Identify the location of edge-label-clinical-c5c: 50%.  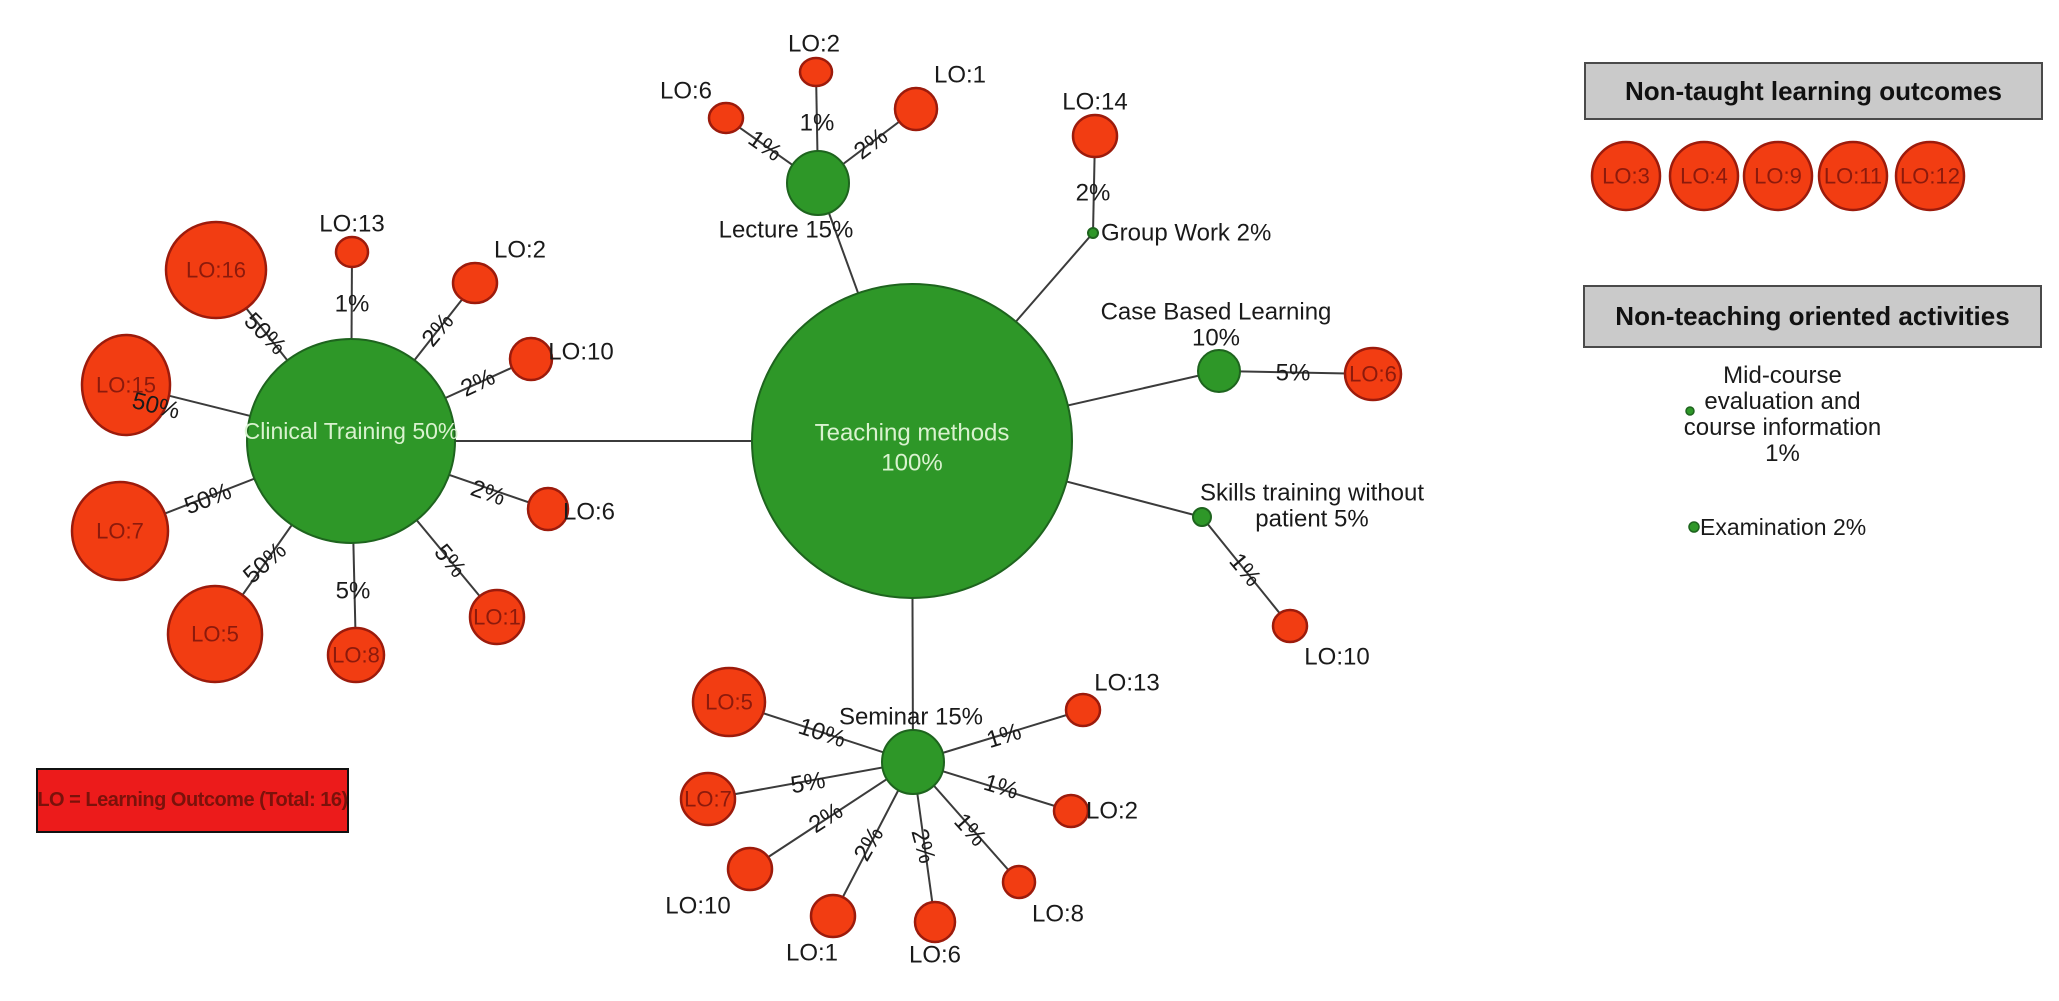
(265, 563).